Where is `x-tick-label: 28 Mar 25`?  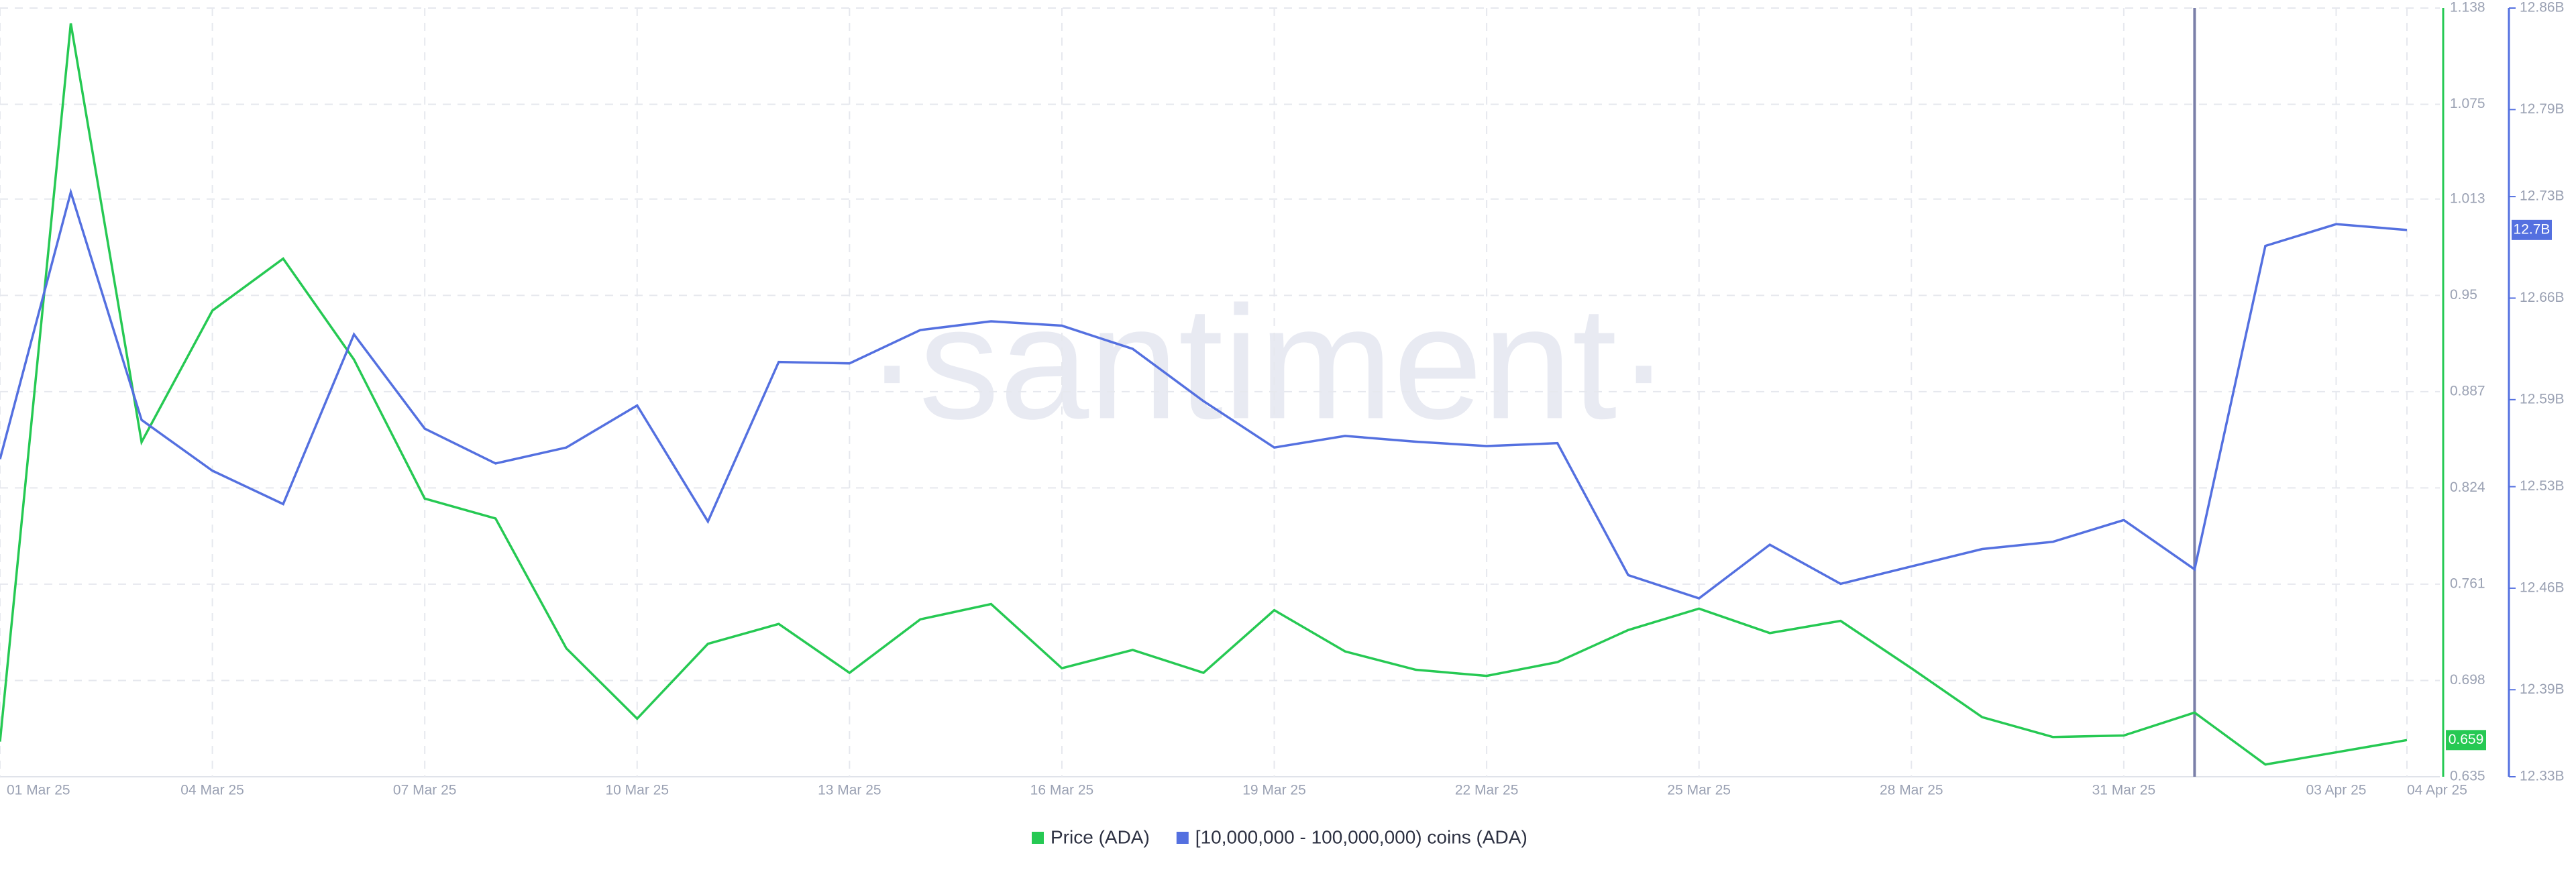
x-tick-label: 28 Mar 25 is located at coordinates (1911, 790).